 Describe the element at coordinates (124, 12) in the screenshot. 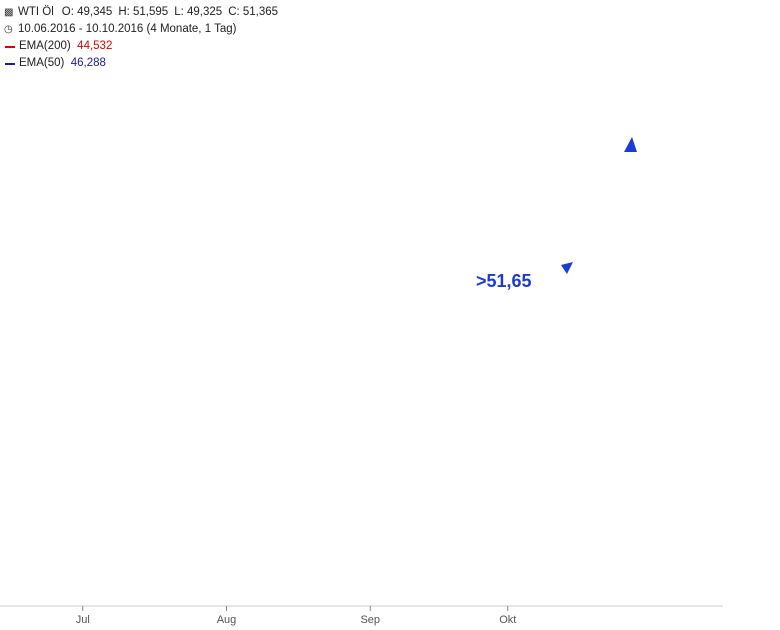

I see `high-label: H:` at that location.